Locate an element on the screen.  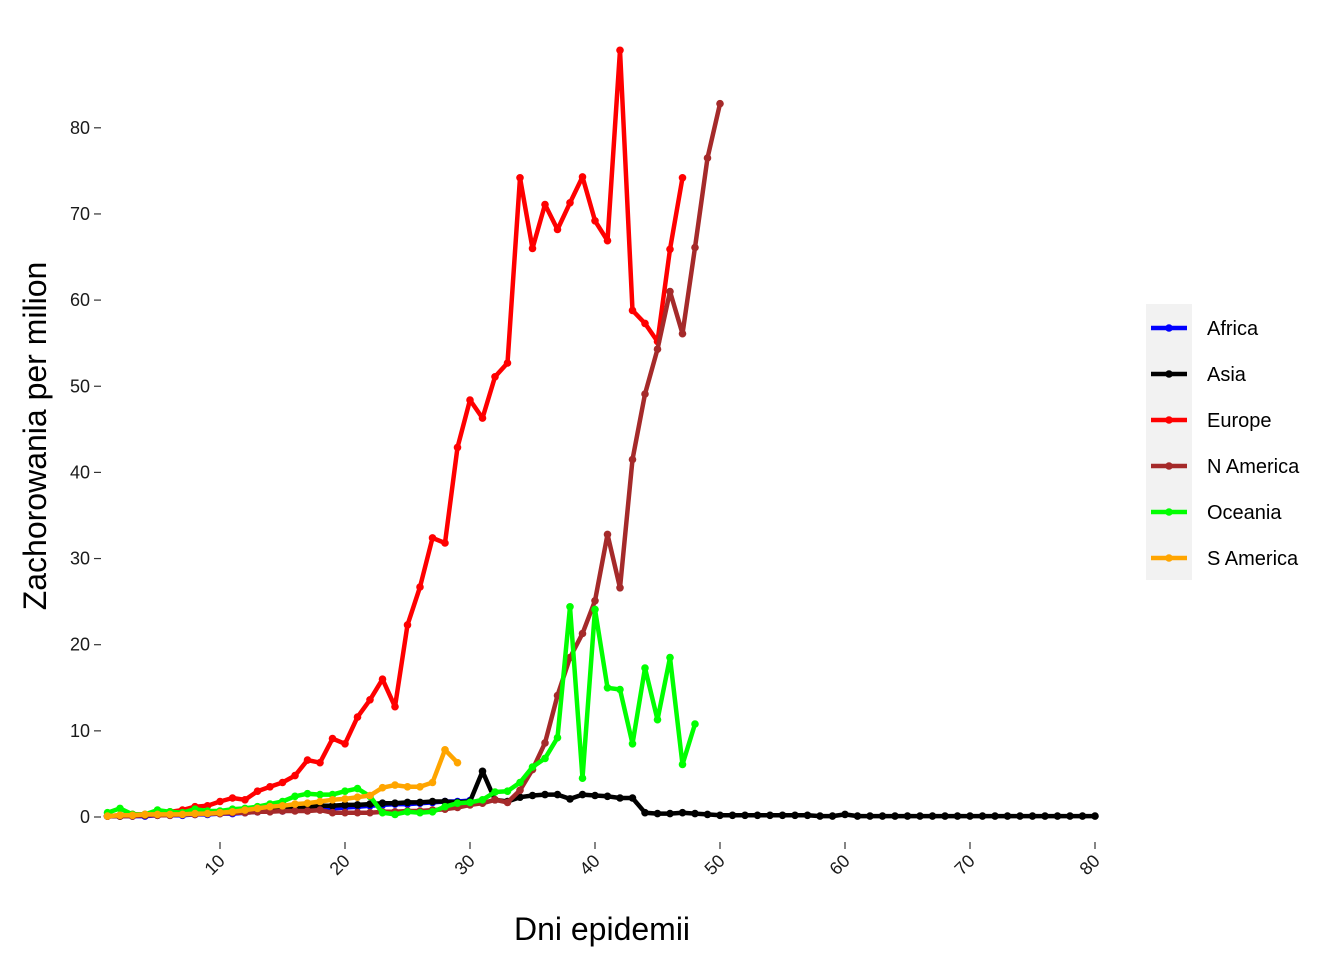
x-tick-label: 20 is located at coordinates (340, 865).